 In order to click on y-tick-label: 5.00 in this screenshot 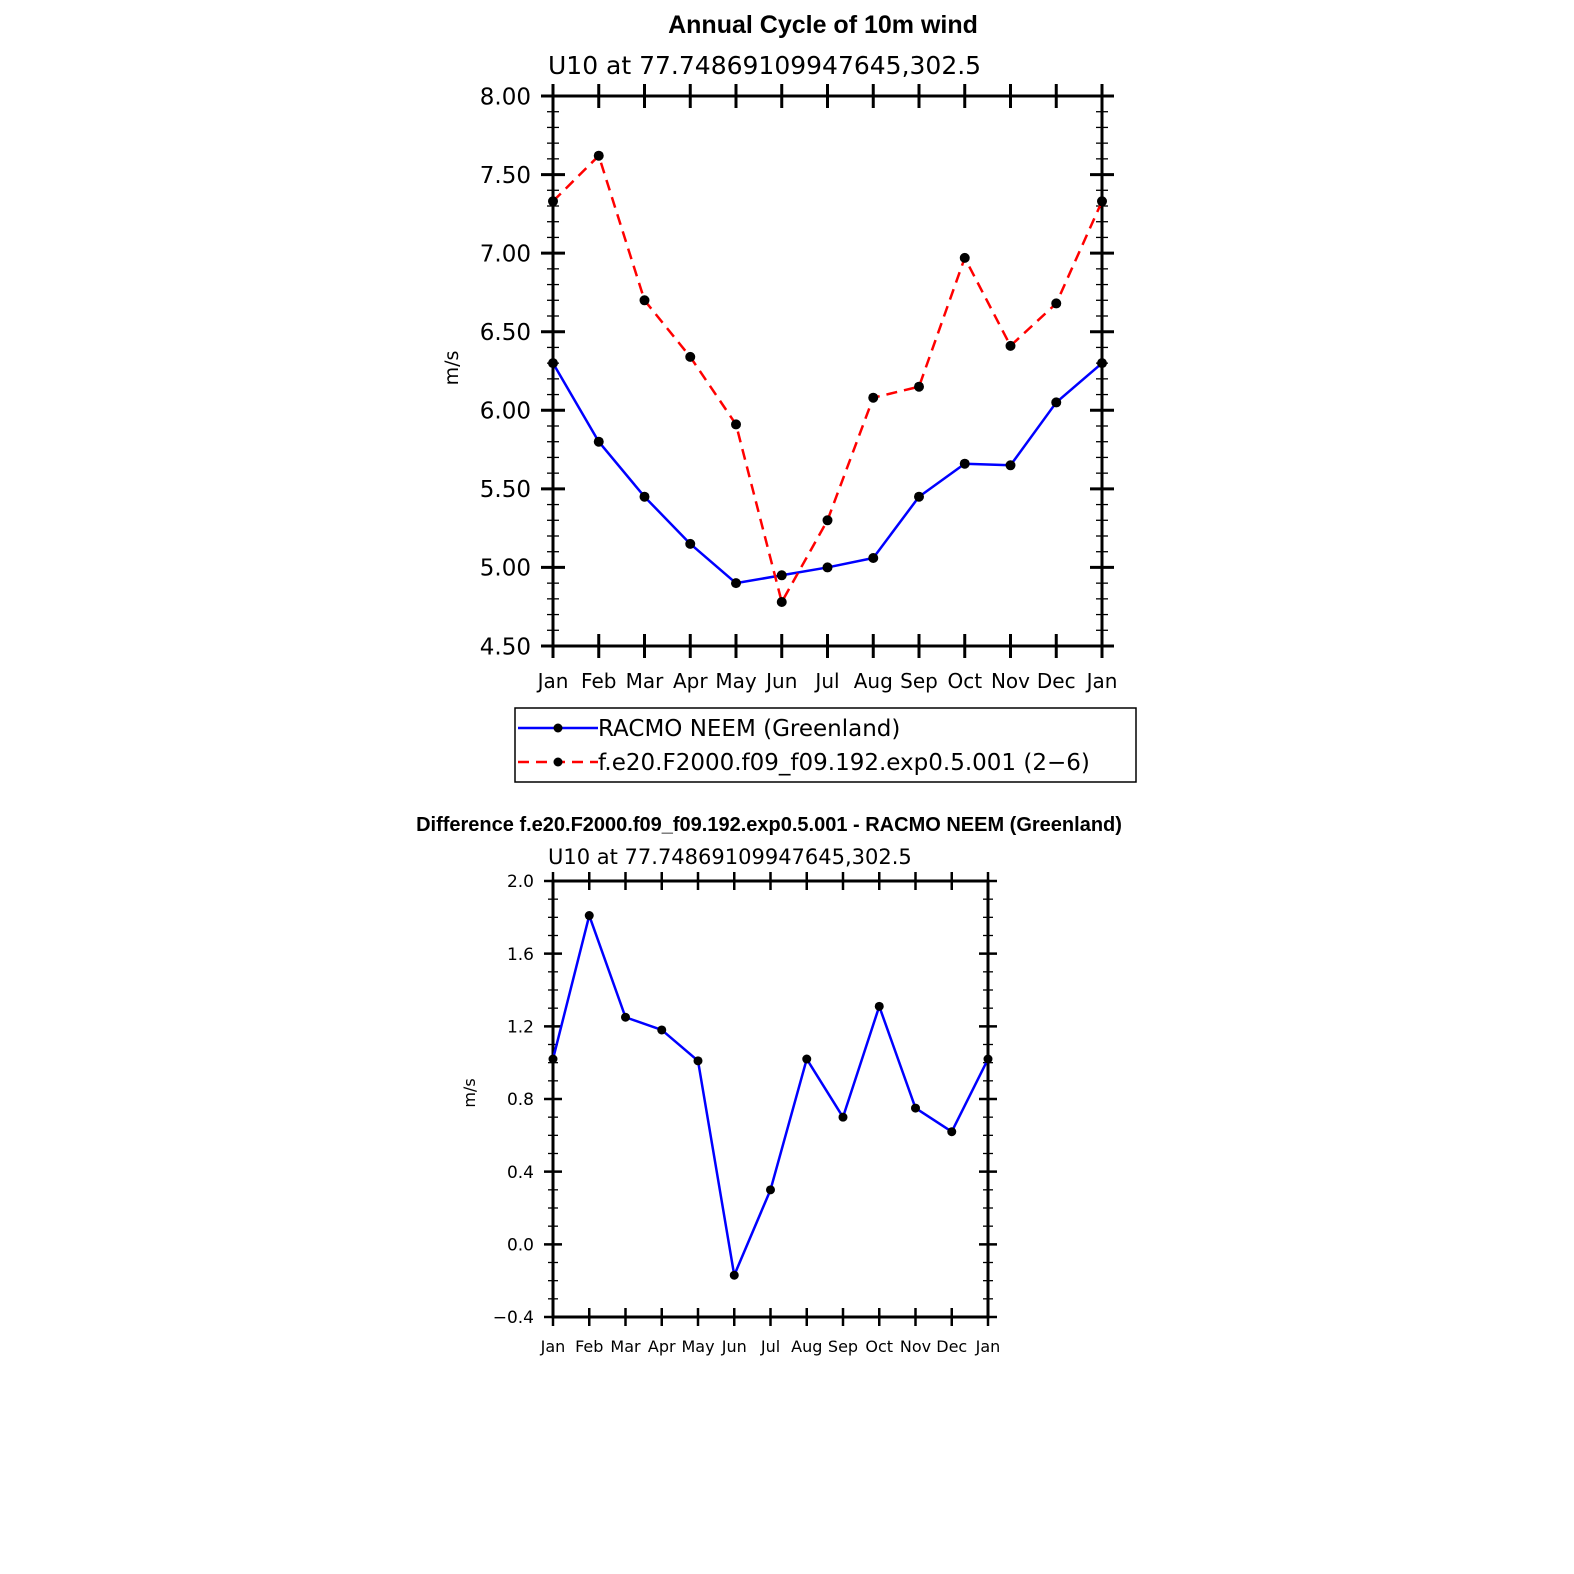, I will do `click(505, 569)`.